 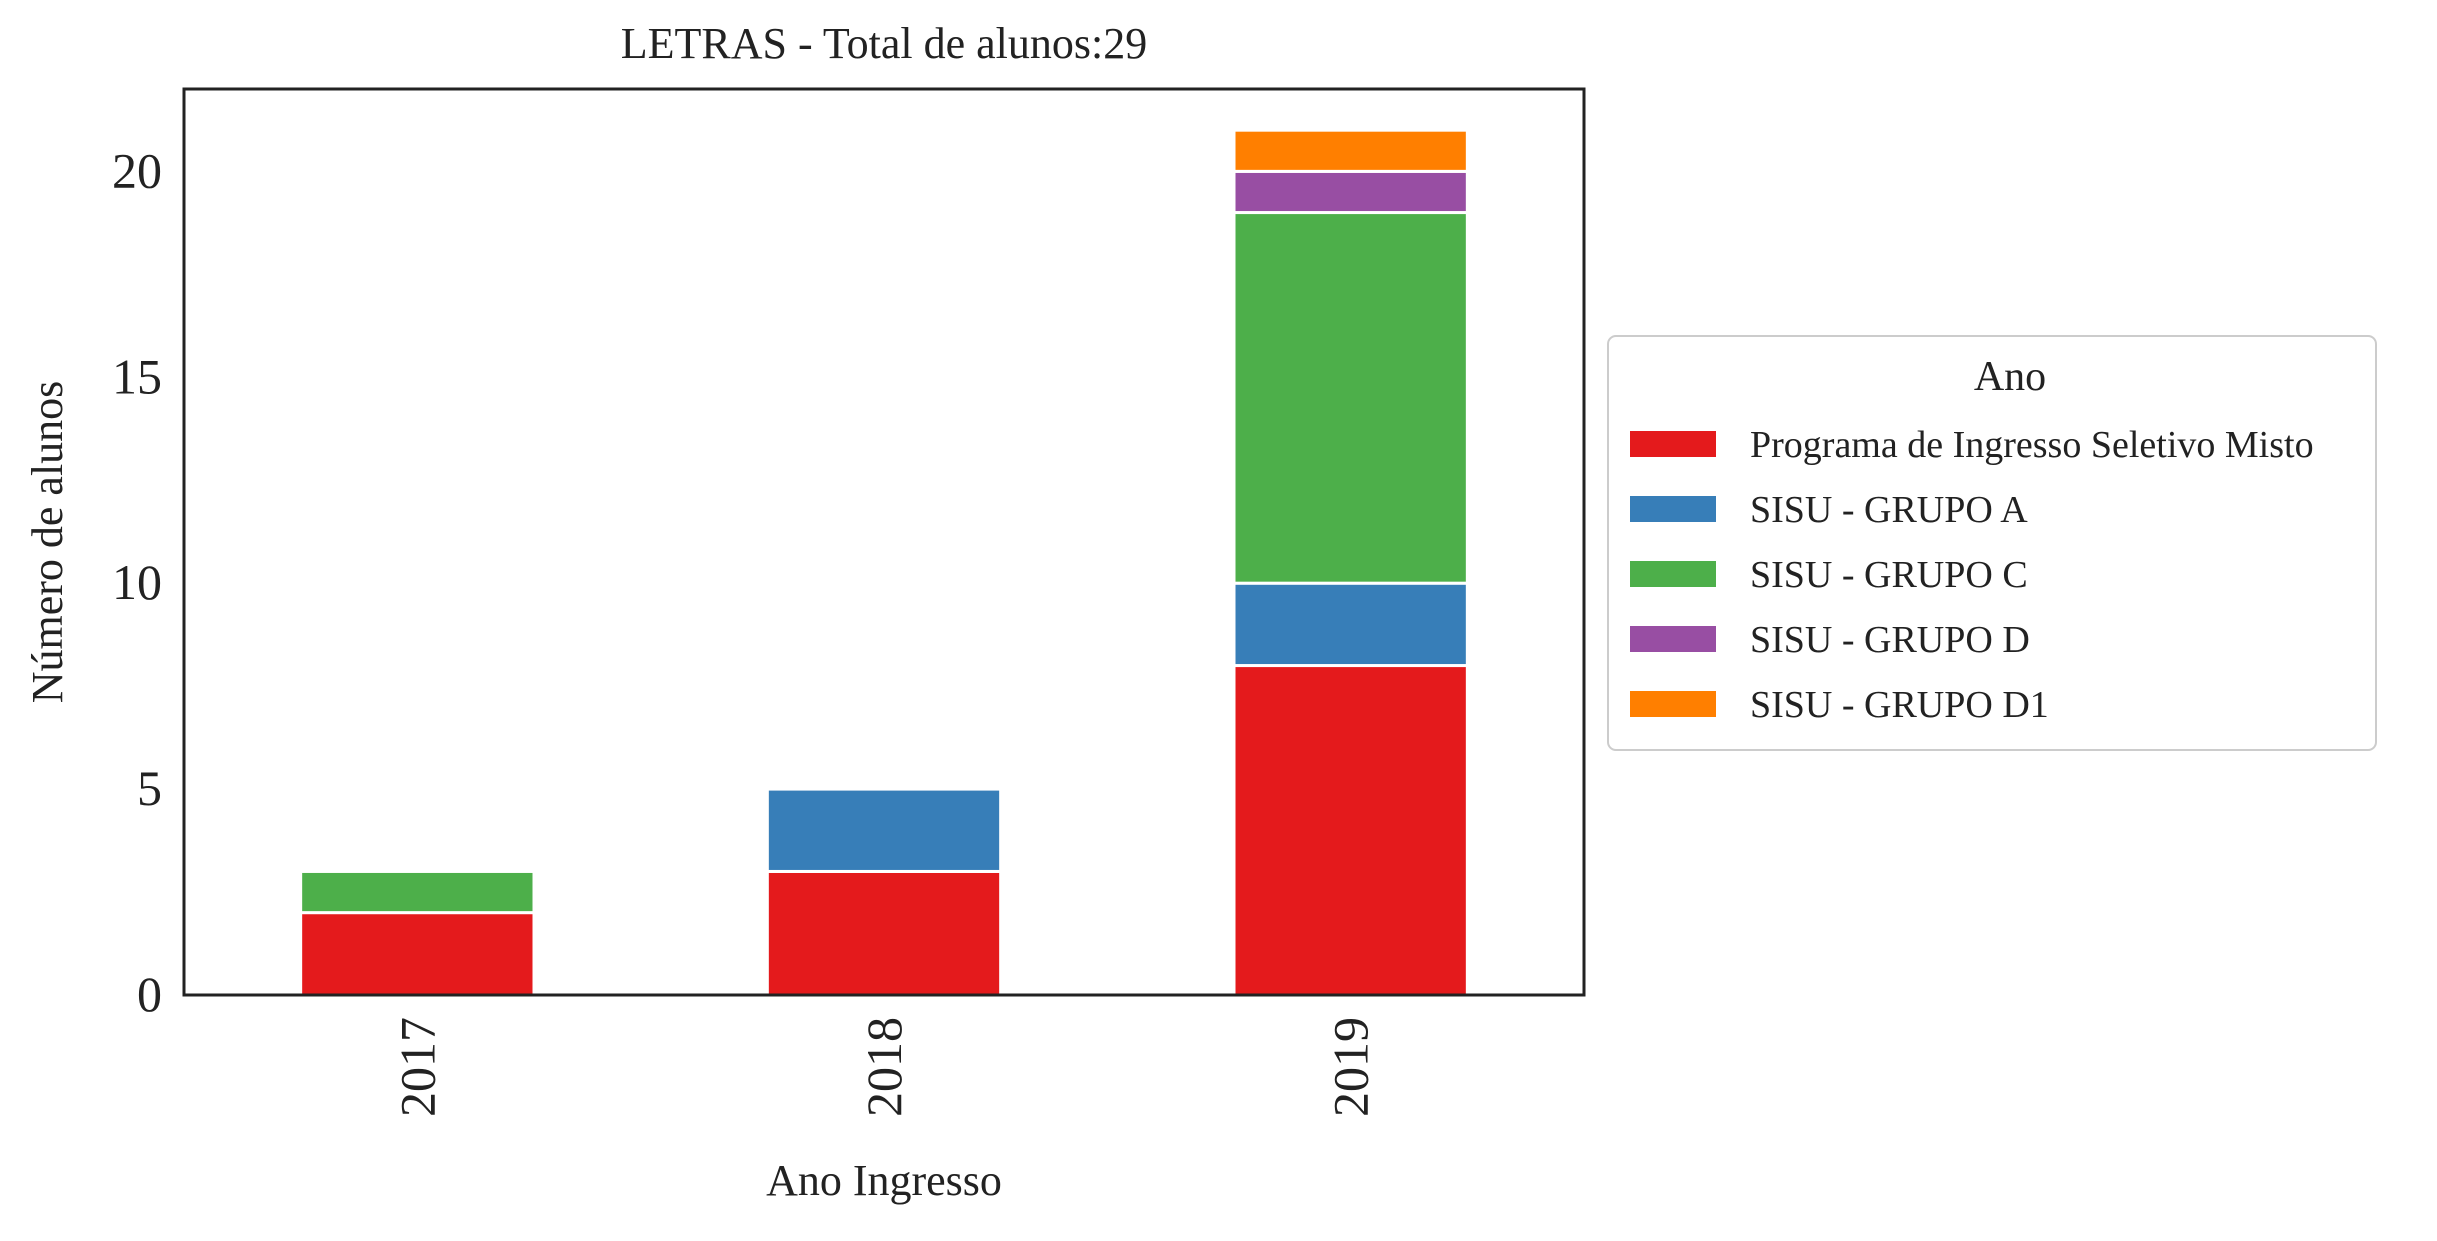 What do you see at coordinates (137, 170) in the screenshot?
I see `y-tick-label: 20` at bounding box center [137, 170].